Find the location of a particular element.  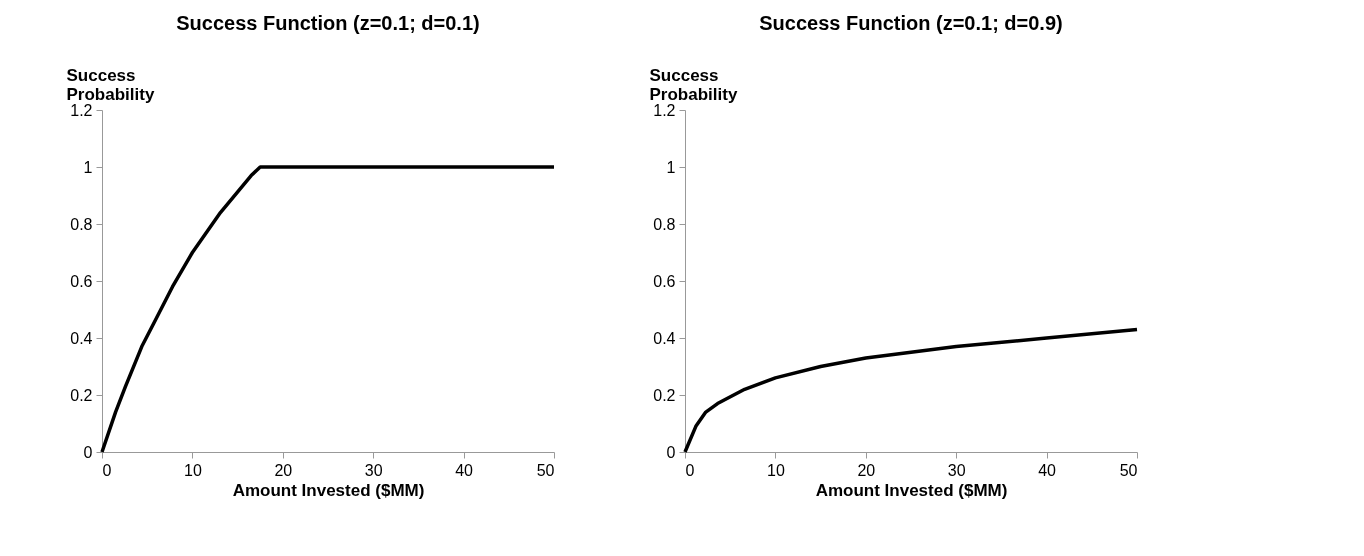

chart-title: Success Function (z=0.1; d=0.9) is located at coordinates (911, 23).